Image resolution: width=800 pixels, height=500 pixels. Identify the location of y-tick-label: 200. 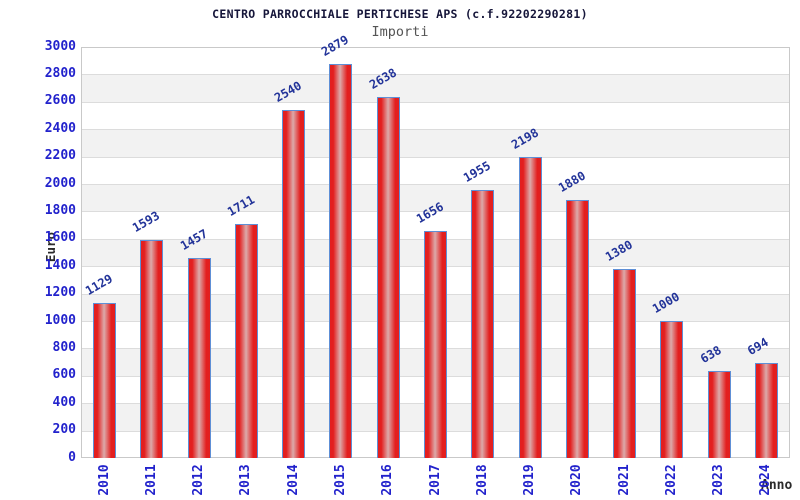
(64, 430).